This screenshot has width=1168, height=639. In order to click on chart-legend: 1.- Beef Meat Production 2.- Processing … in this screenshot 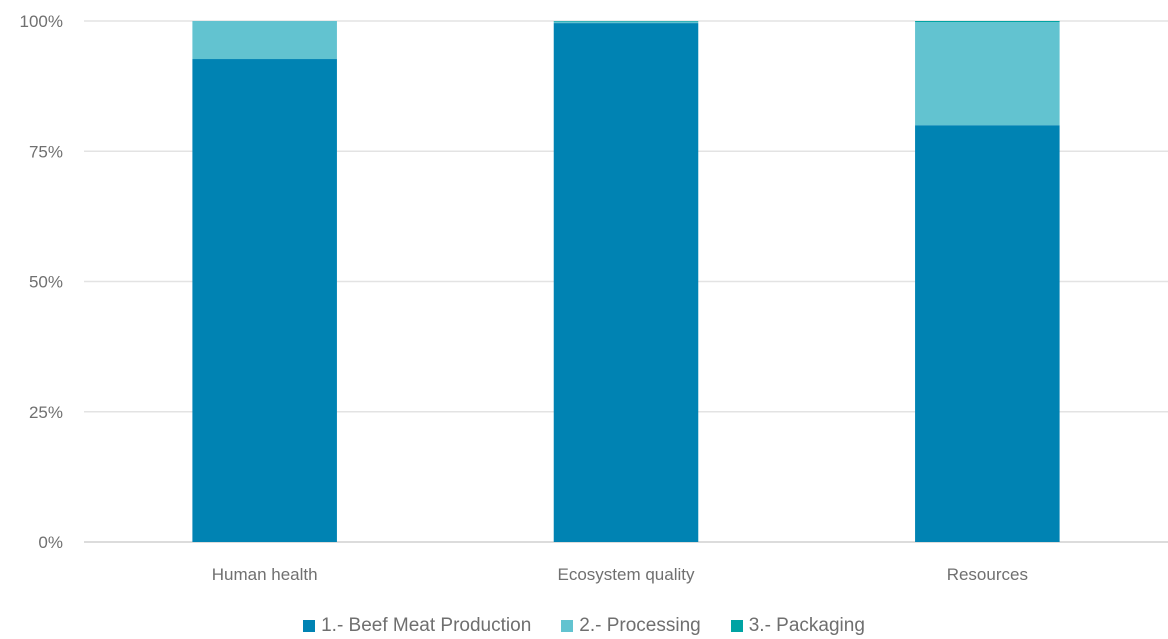, I will do `click(584, 626)`.